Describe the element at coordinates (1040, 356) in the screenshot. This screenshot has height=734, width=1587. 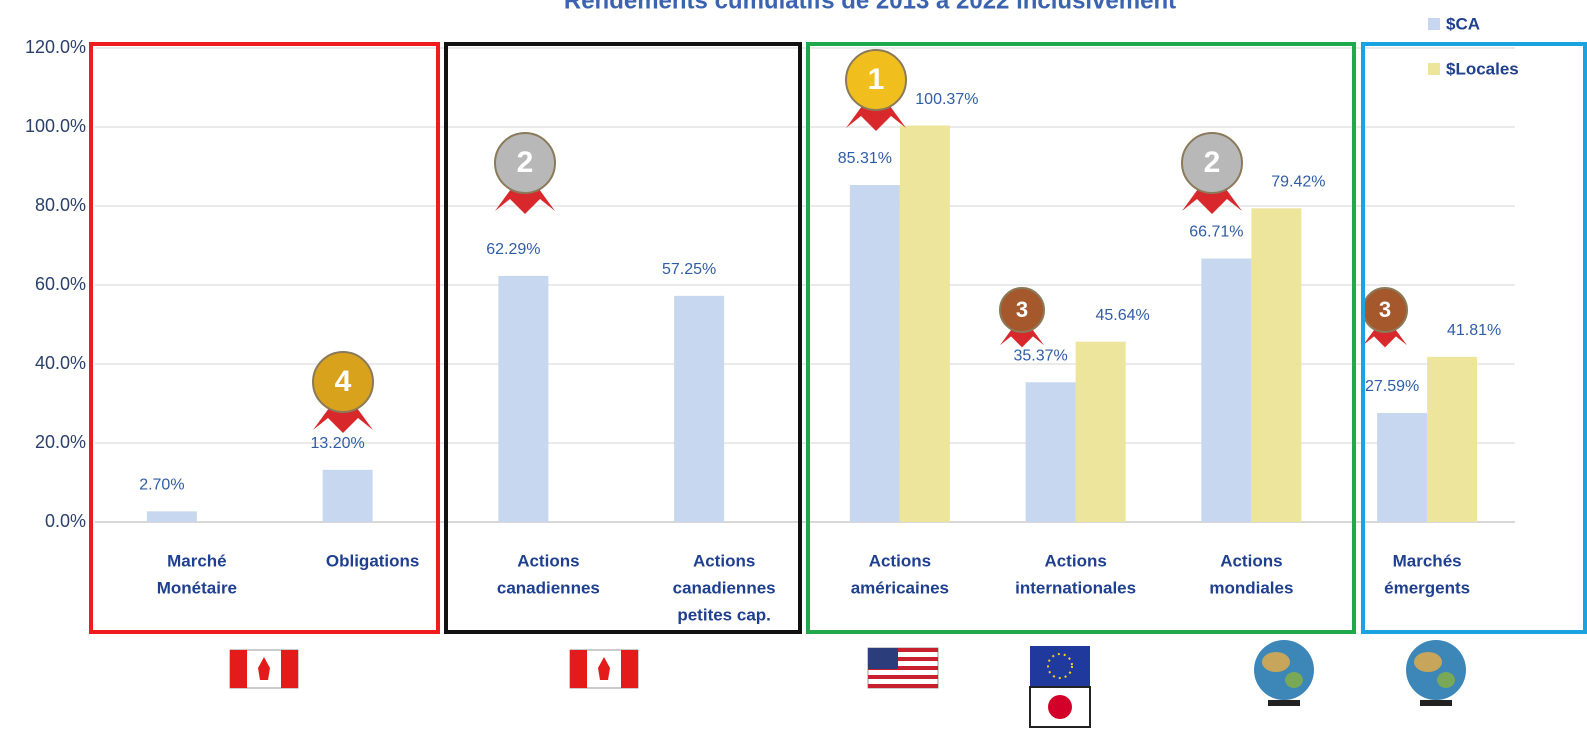
I see `value-label: 35.37%` at that location.